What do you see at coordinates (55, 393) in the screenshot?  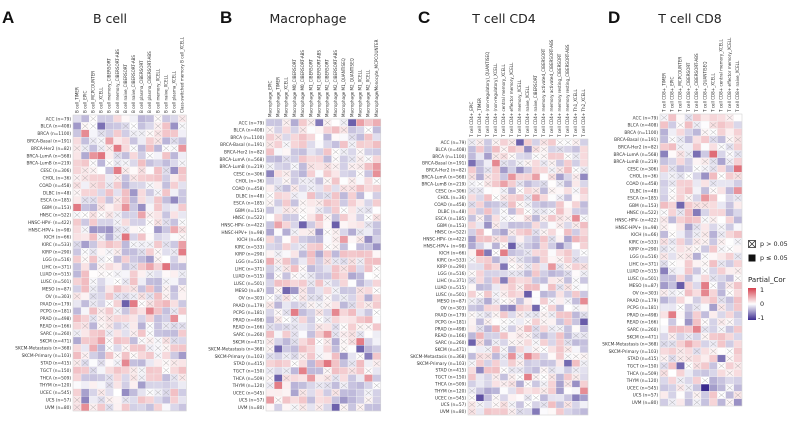 I see `row-label: UCEC (n=545)` at bounding box center [55, 393].